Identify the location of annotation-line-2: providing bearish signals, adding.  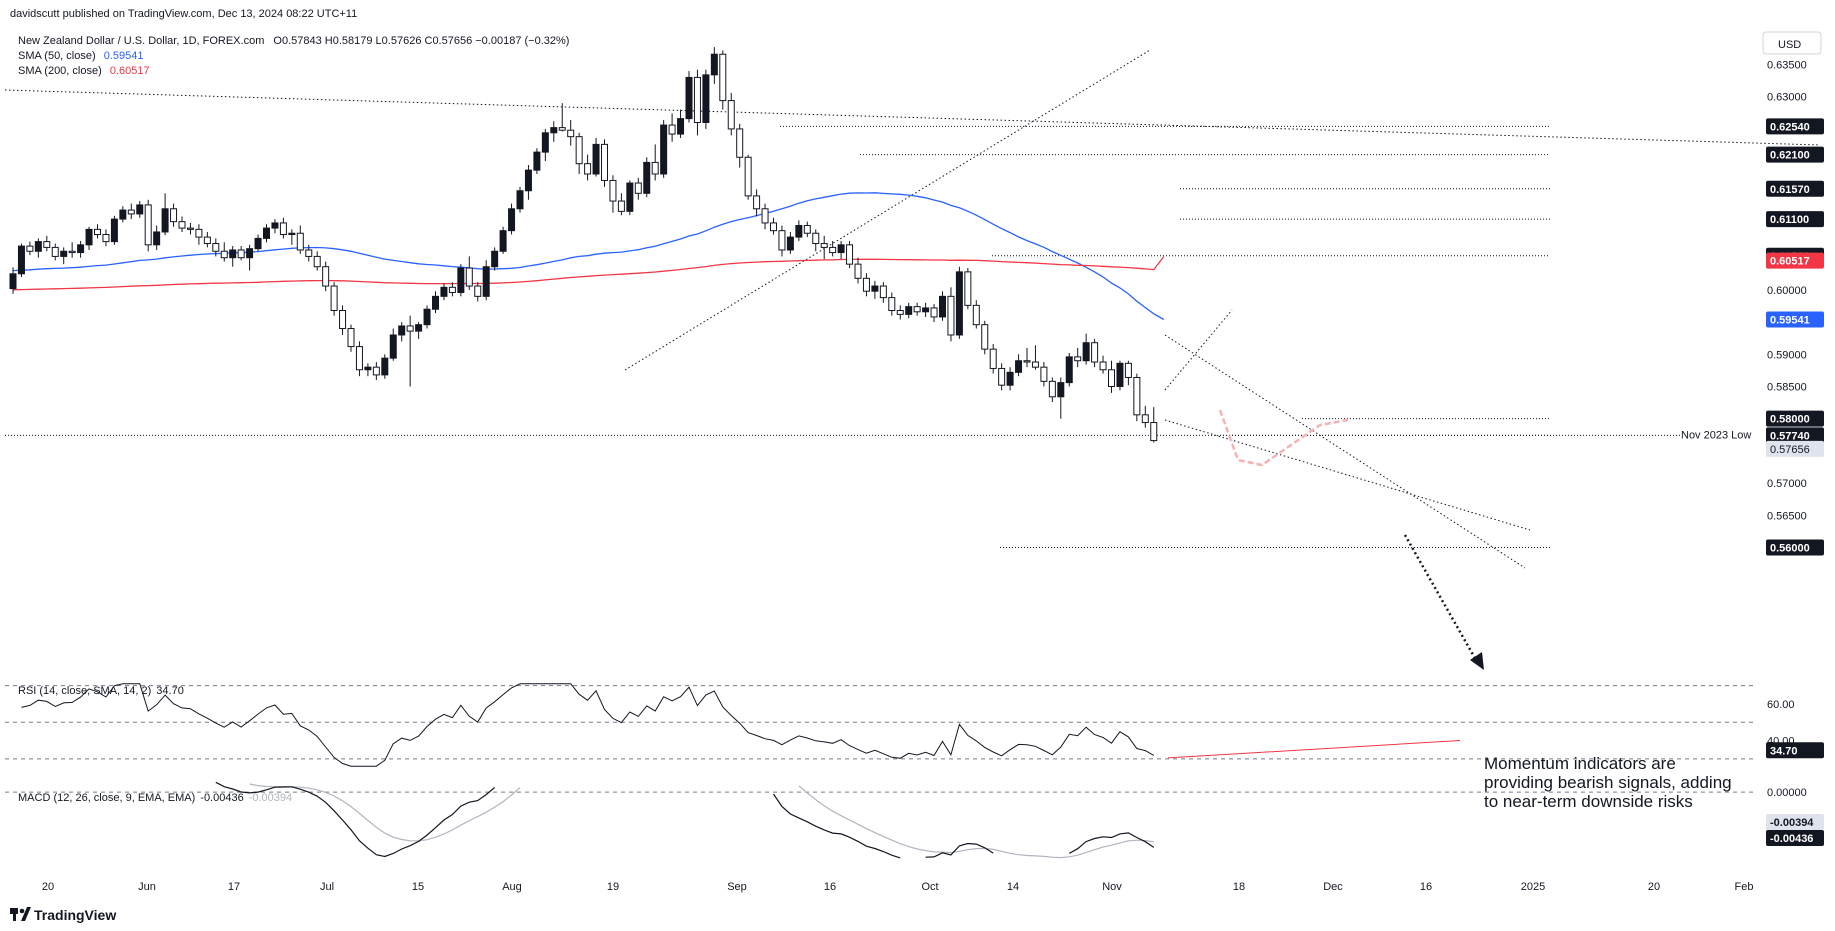
(1608, 782).